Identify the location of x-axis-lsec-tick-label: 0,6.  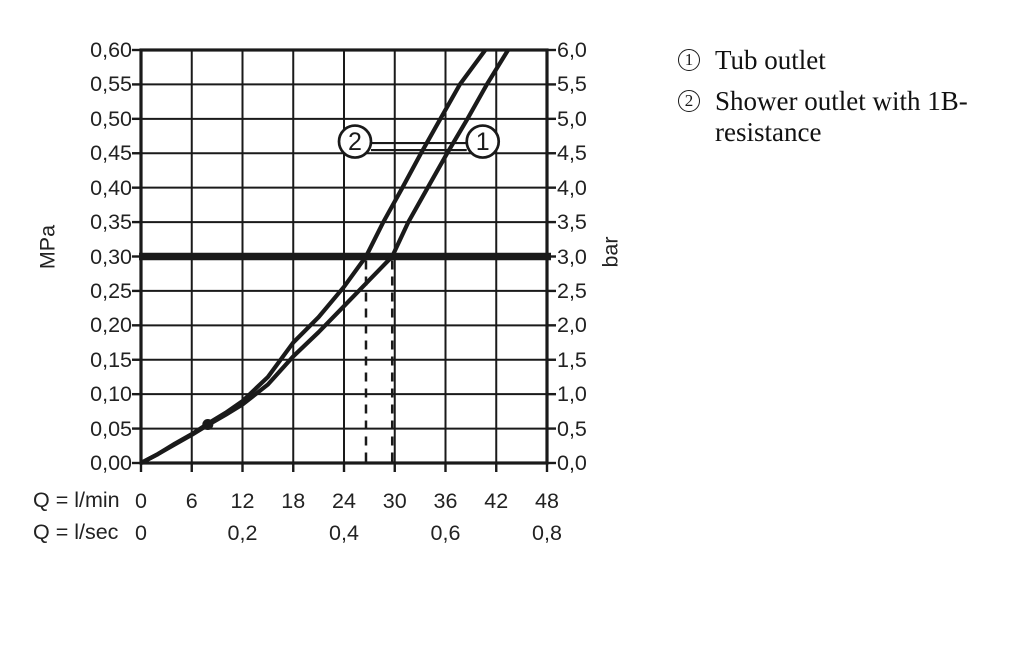
(445, 533).